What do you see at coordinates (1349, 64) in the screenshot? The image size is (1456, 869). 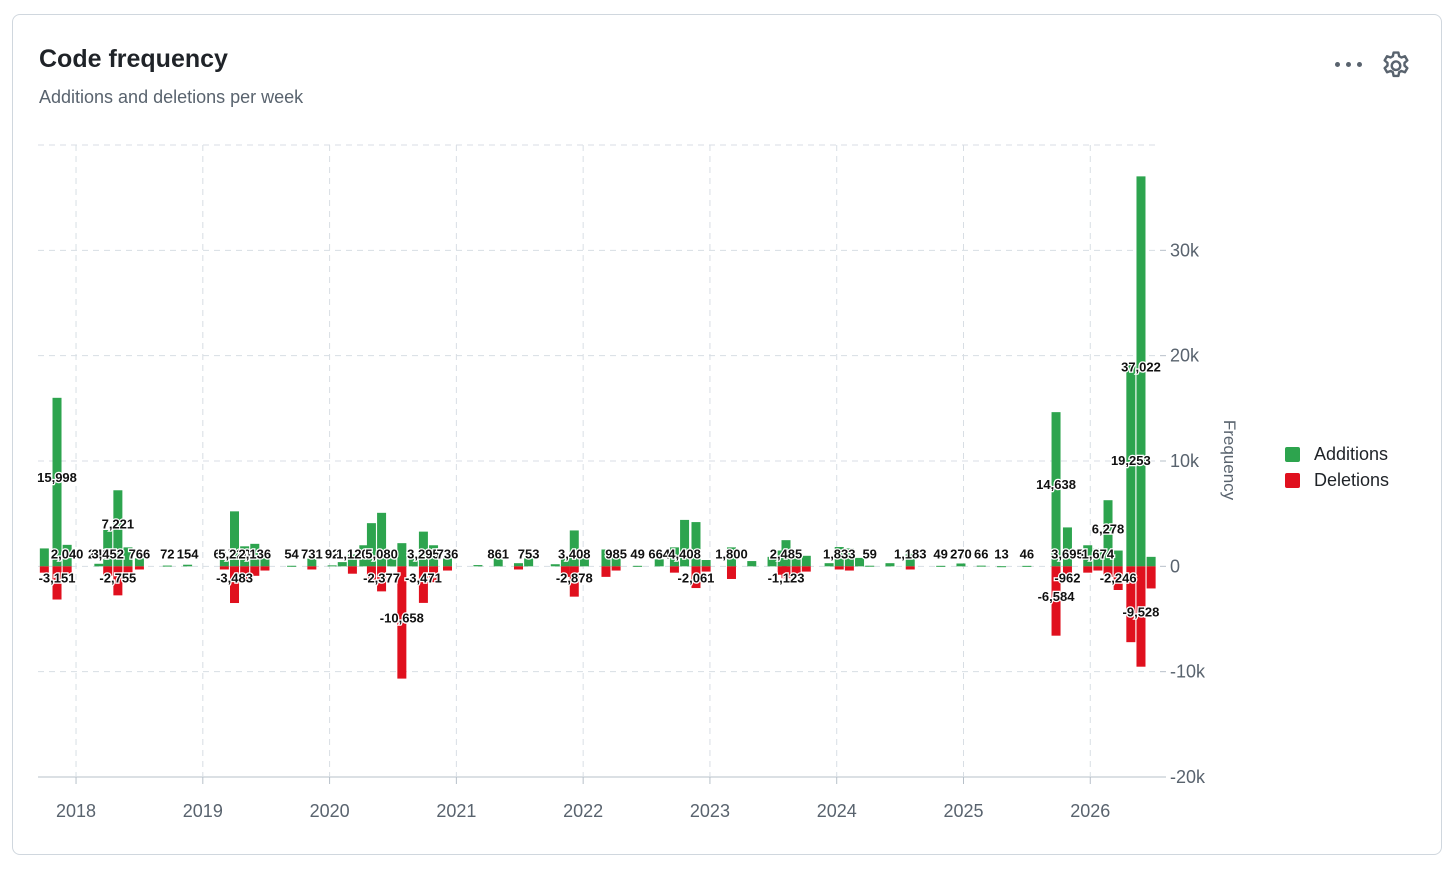 I see `kebab-horizontal-icon` at bounding box center [1349, 64].